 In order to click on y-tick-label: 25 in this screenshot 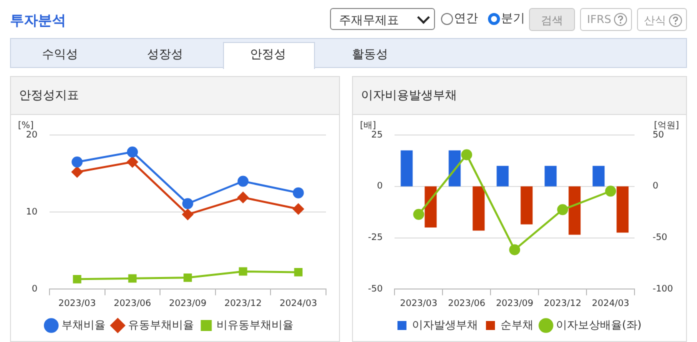, I will do `click(377, 135)`.